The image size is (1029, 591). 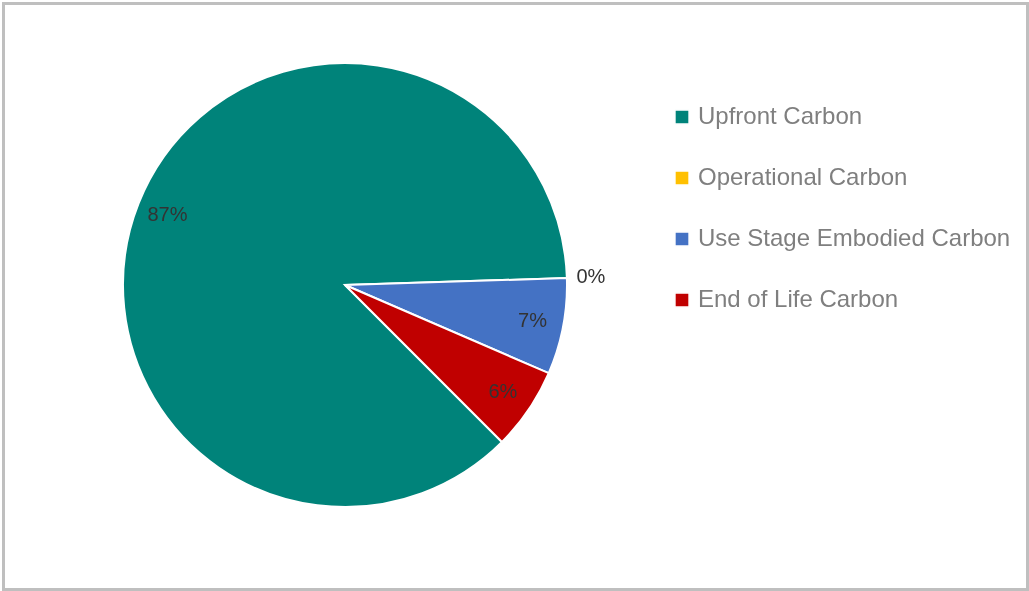 What do you see at coordinates (803, 176) in the screenshot?
I see `legend-label: Operational Carbon` at bounding box center [803, 176].